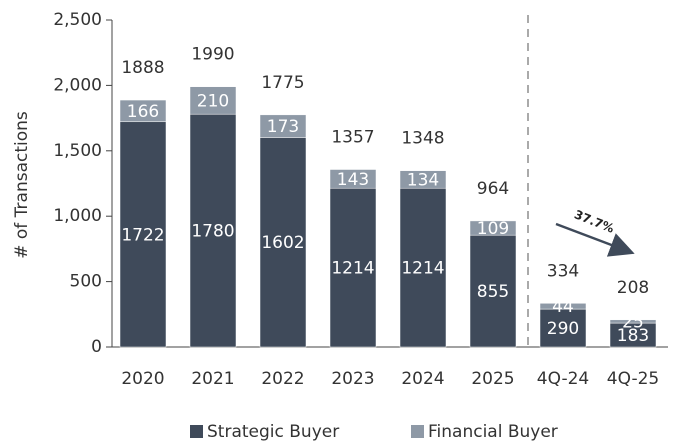  I want to click on x-tick-label: 2022, so click(282, 379).